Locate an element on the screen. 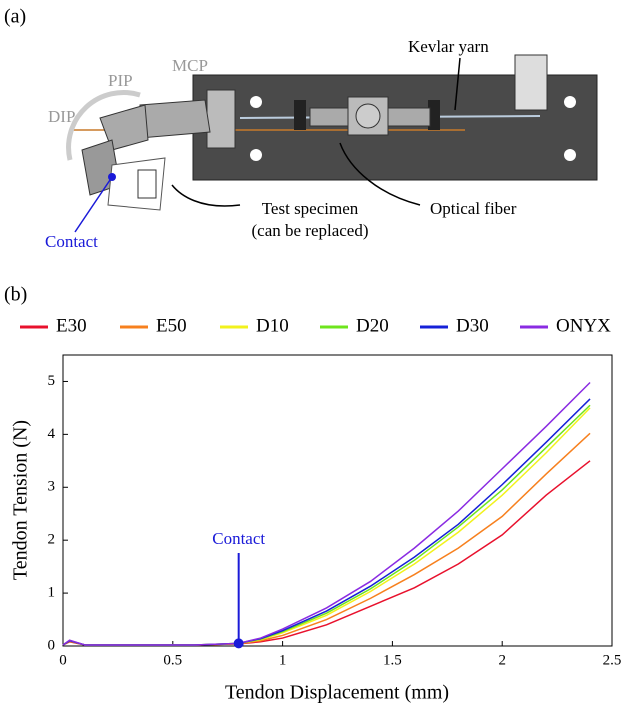 The height and width of the screenshot is (718, 624). x-tick-label: 0 is located at coordinates (63, 660).